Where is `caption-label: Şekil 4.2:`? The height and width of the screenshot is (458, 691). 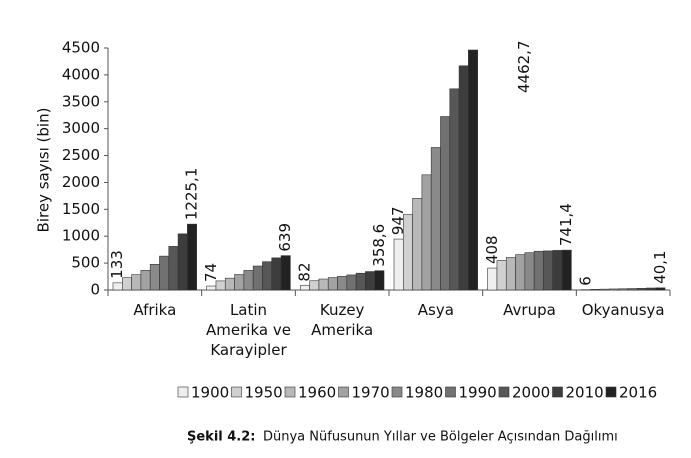
caption-label: Şekil 4.2: is located at coordinates (221, 437).